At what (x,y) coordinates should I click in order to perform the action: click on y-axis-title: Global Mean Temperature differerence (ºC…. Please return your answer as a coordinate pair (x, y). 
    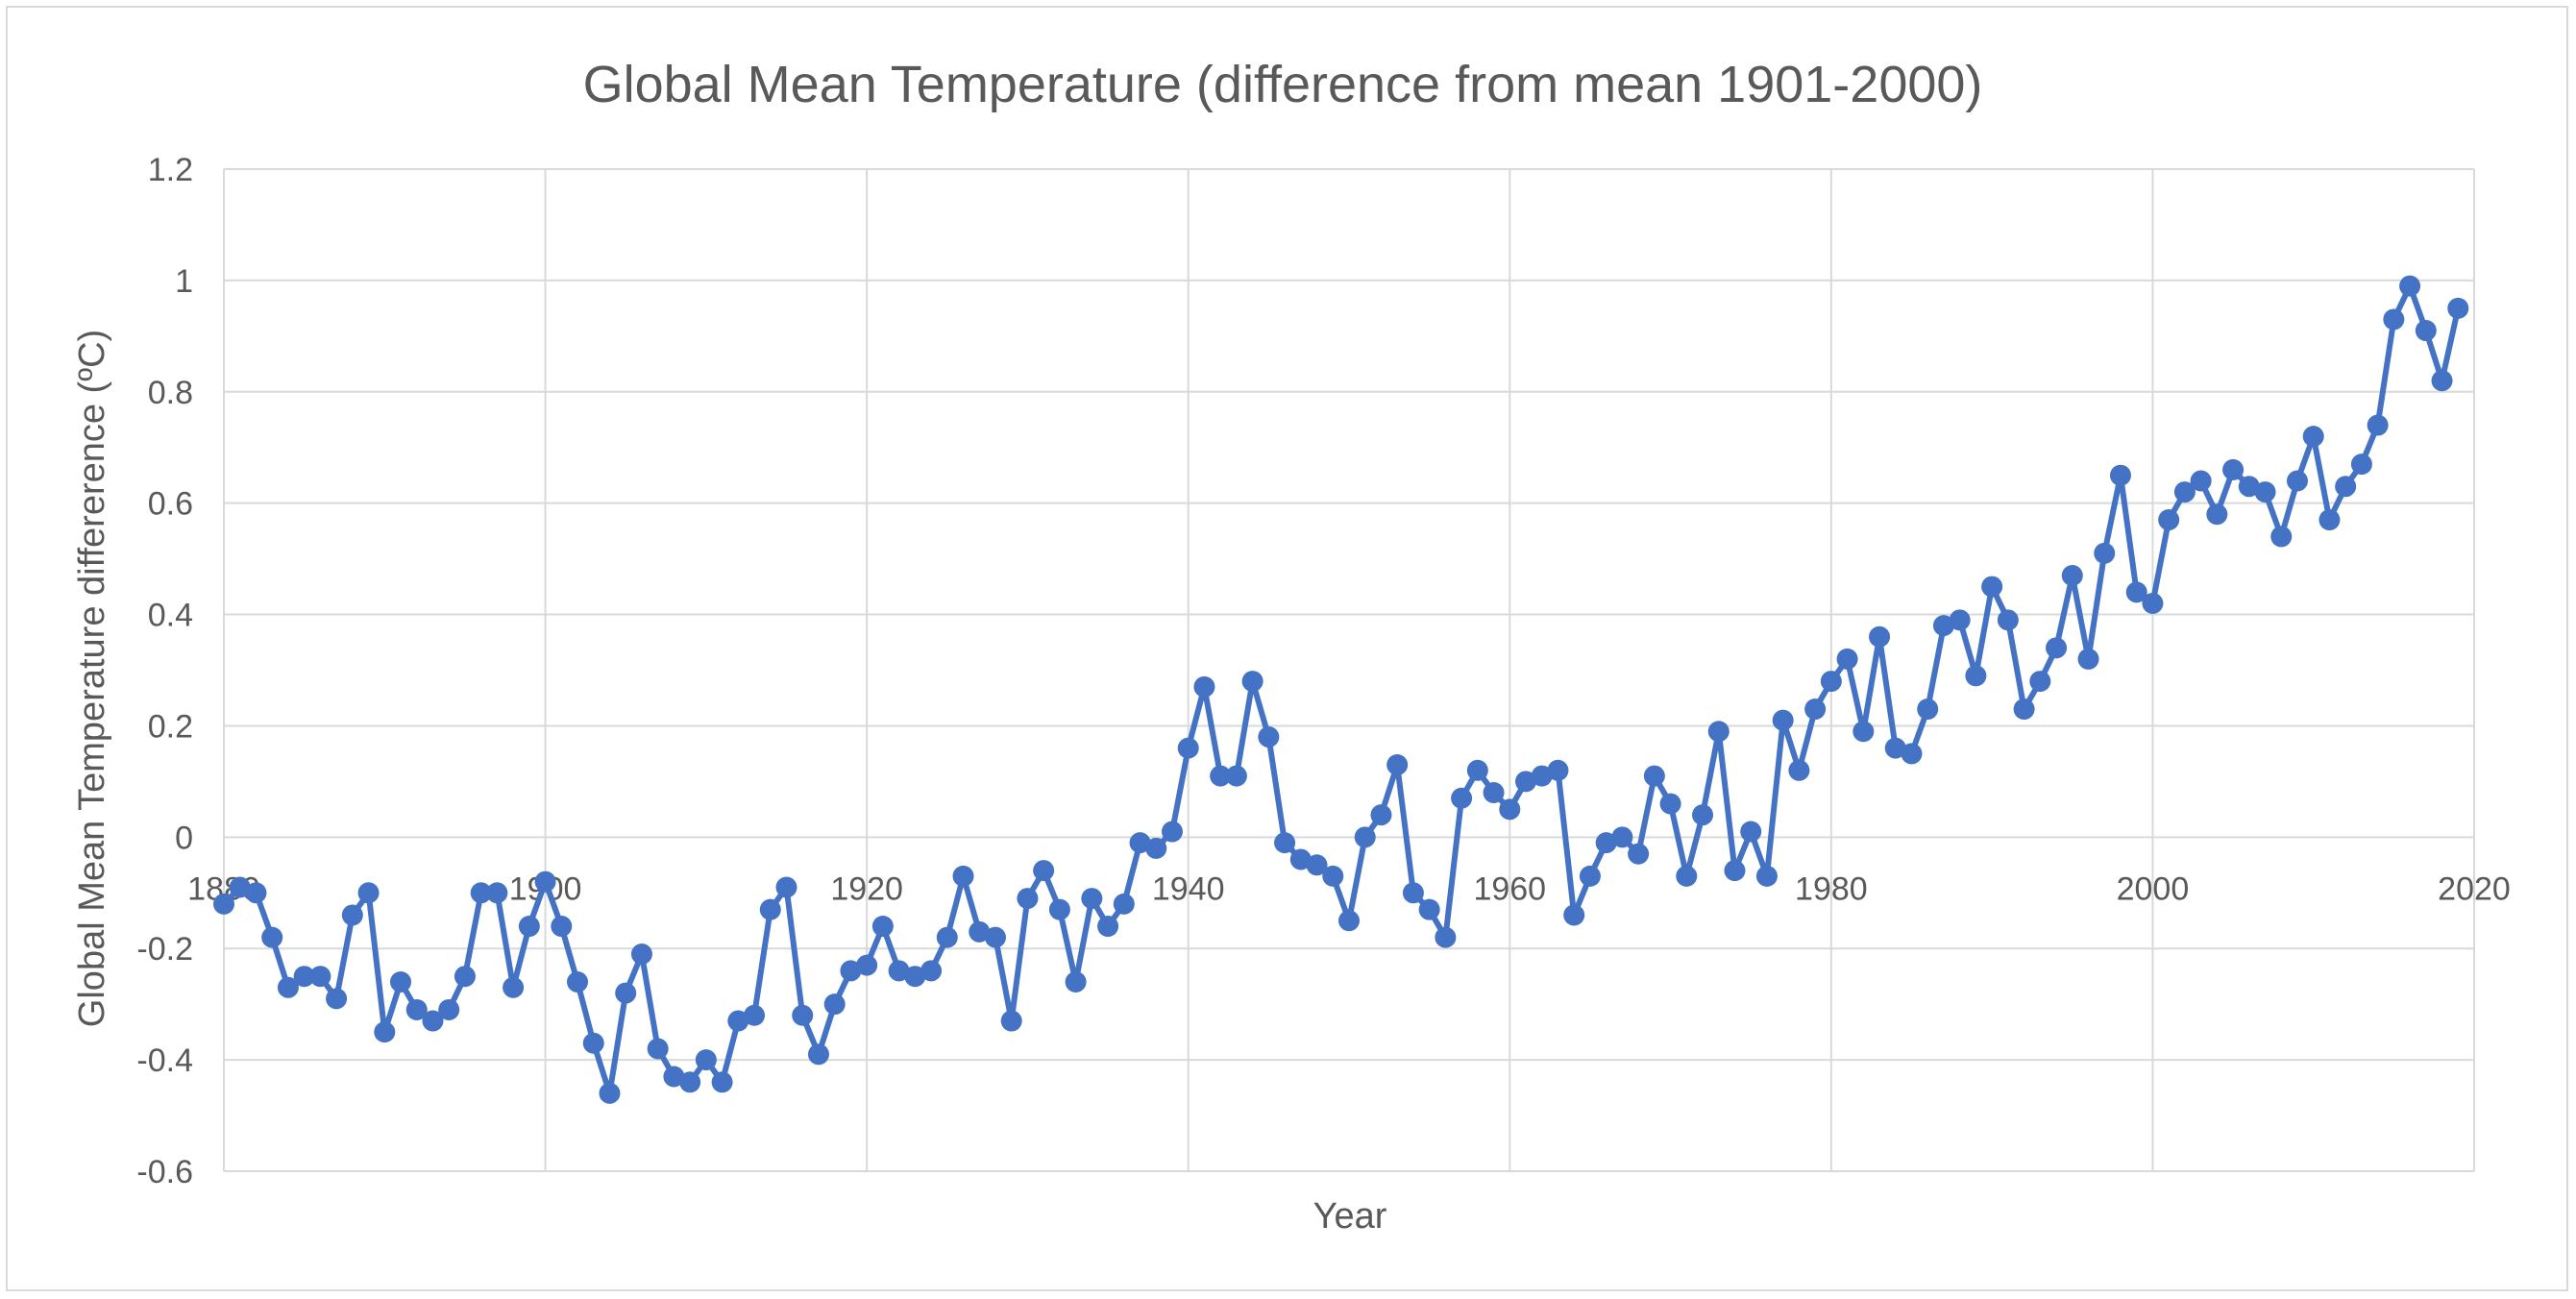
    Looking at the image, I should click on (92, 678).